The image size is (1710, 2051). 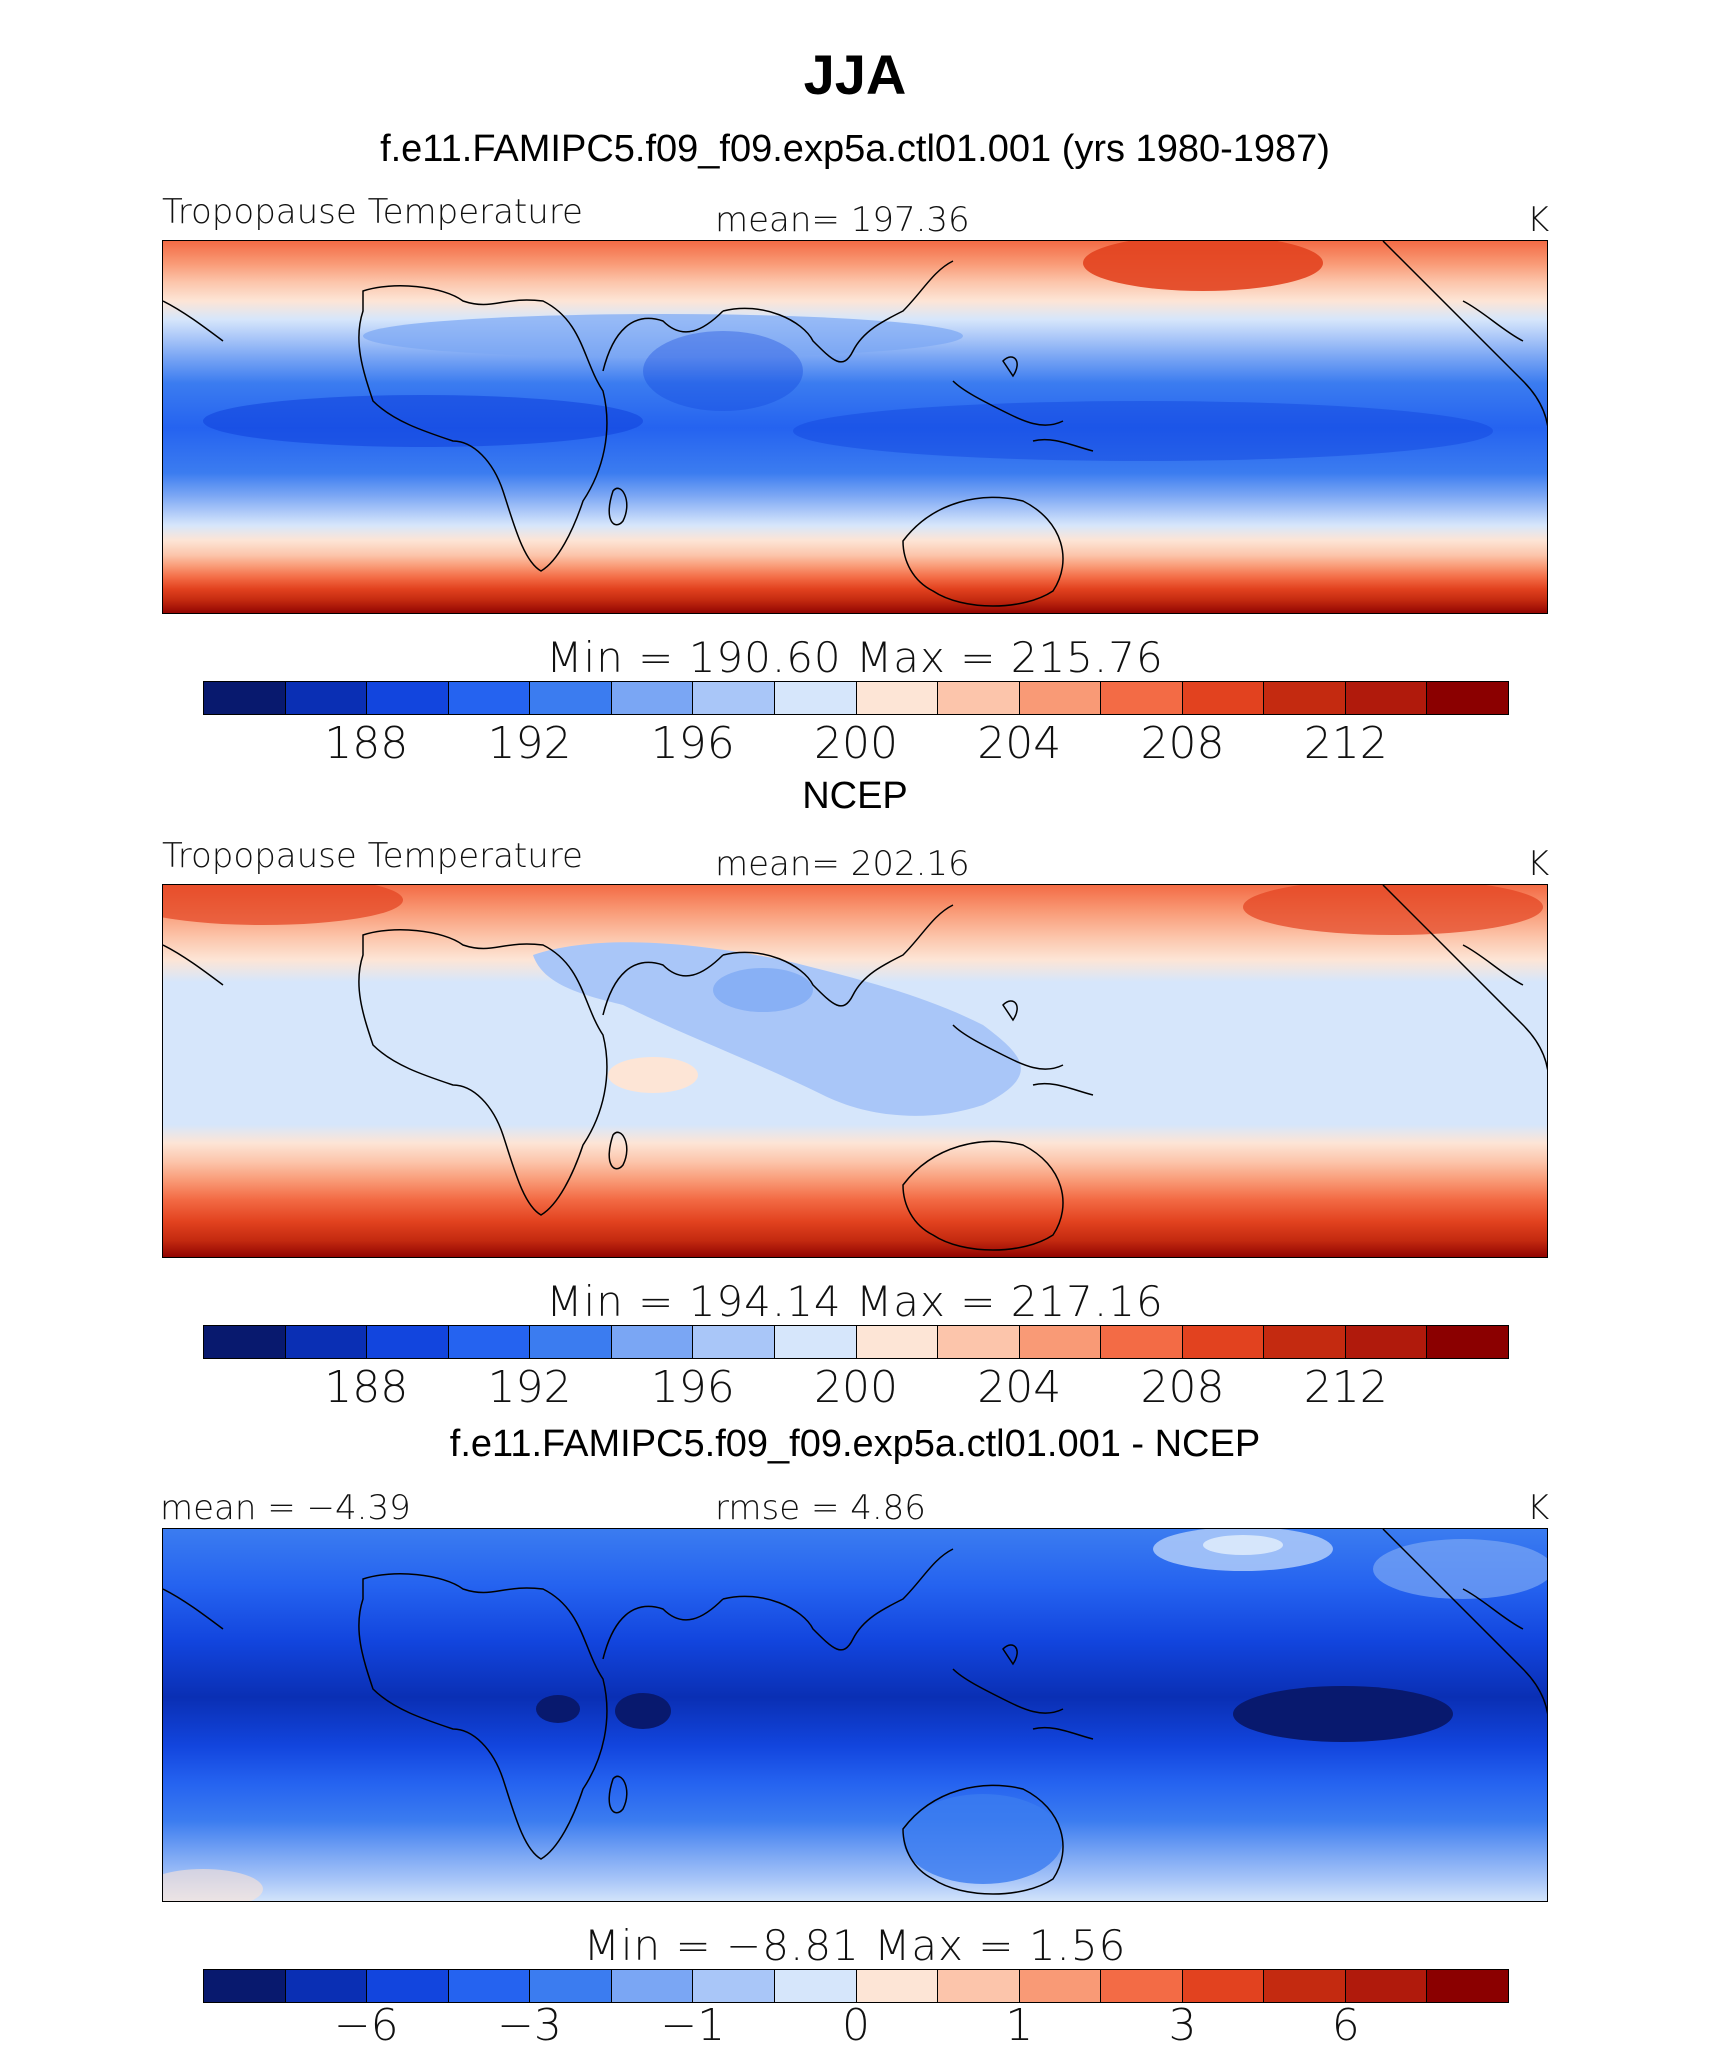 I want to click on panel-3-coastlines, so click(x=855, y=1712).